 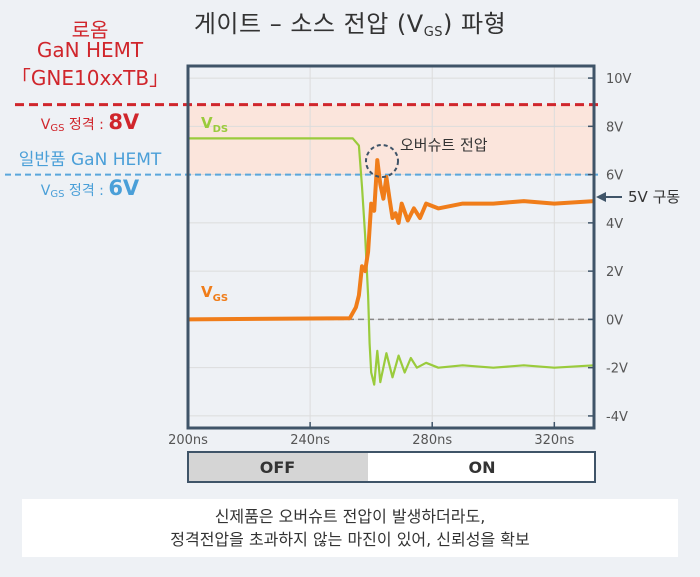 I want to click on chart-title: 게이트 – 소스 전압 (VGS) 파형, so click(x=350, y=25).